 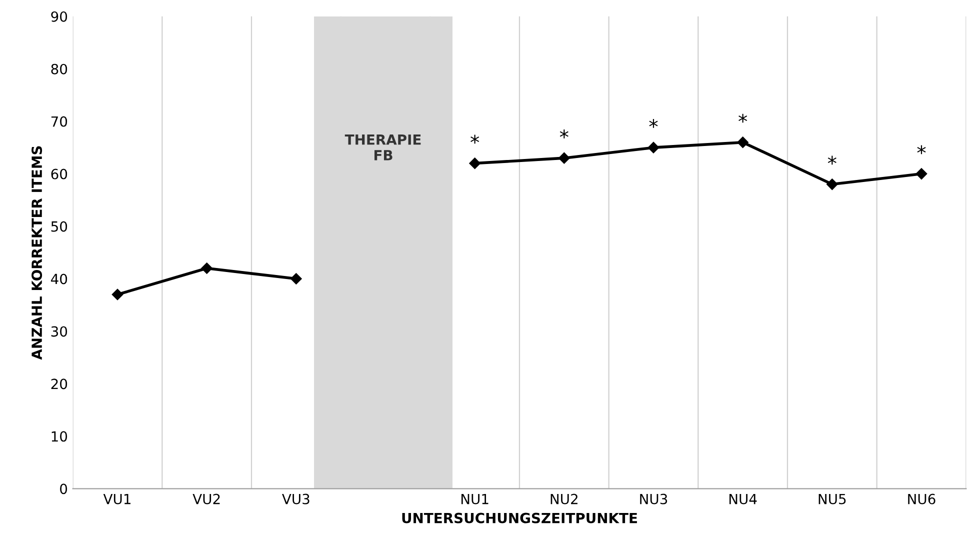 What do you see at coordinates (382, 147) in the screenshot?
I see `band-label: THERAPIE FB` at bounding box center [382, 147].